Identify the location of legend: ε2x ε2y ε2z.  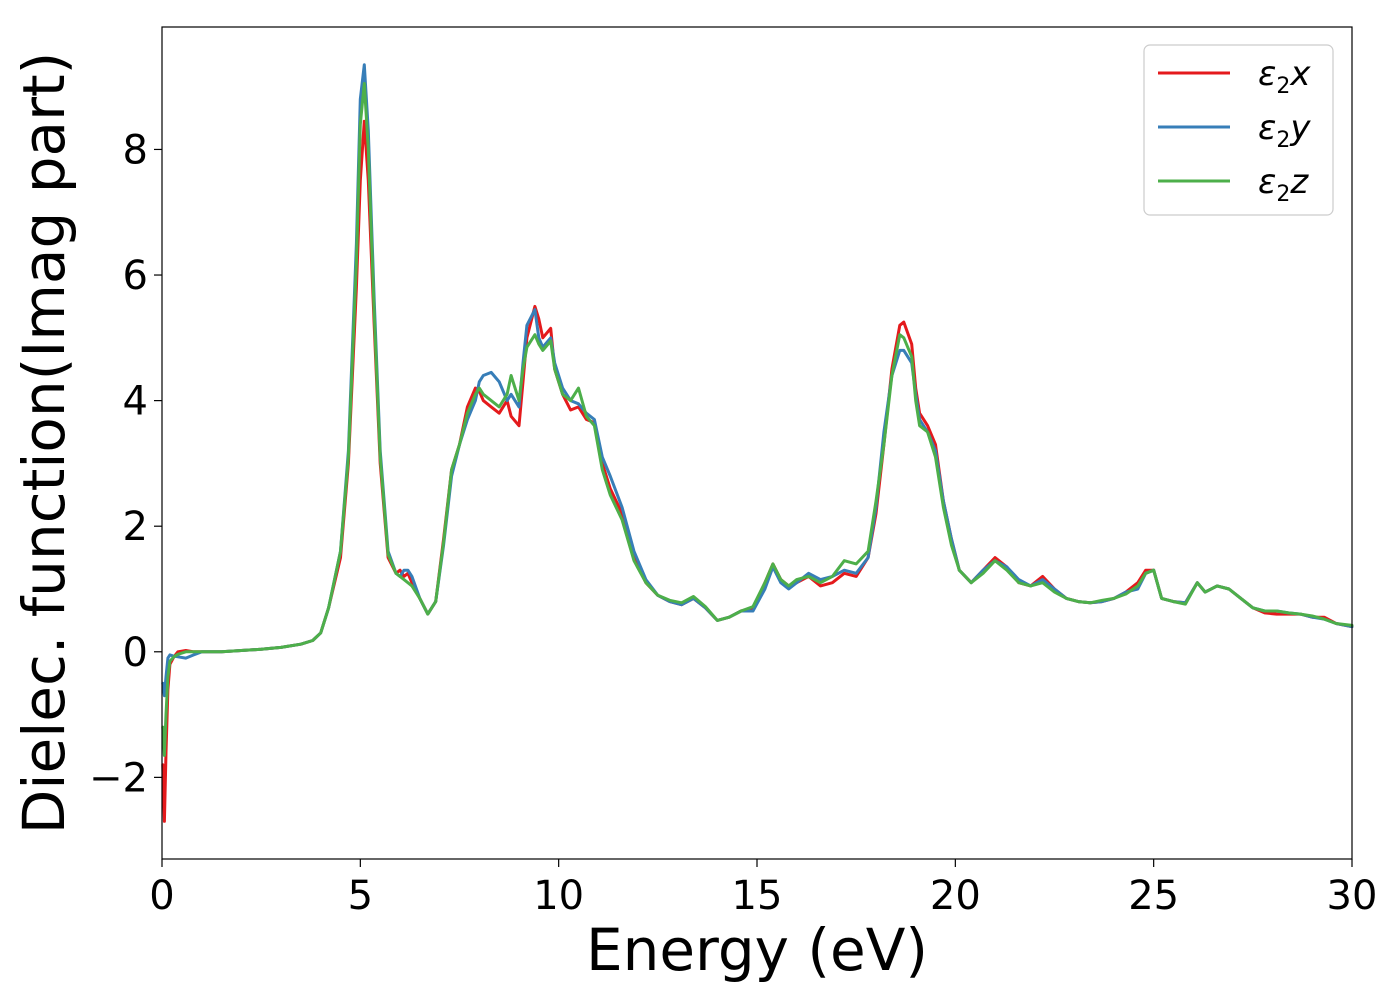
(1238, 130).